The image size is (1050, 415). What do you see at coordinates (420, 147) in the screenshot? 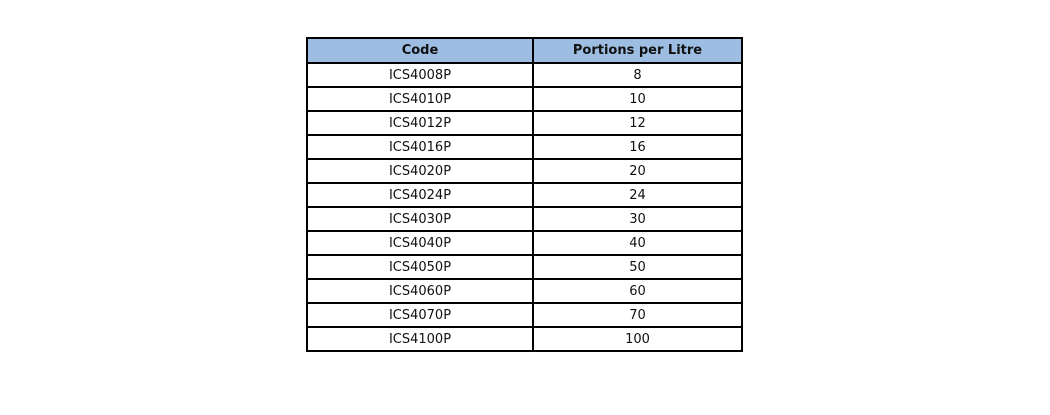
I see `code-cell: ICS4016P` at bounding box center [420, 147].